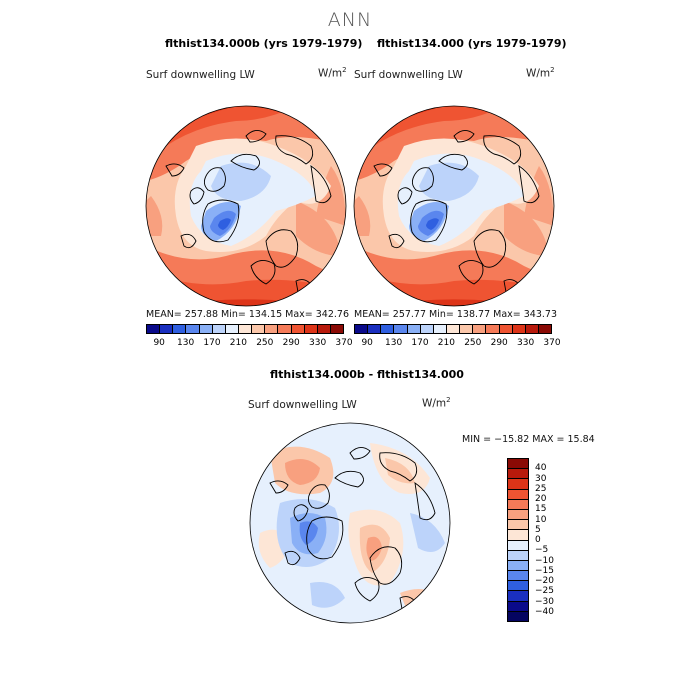  I want to click on panel1-stats: MEAN= 257.88 Min= 134.15 Max= 342.76, so click(248, 314).